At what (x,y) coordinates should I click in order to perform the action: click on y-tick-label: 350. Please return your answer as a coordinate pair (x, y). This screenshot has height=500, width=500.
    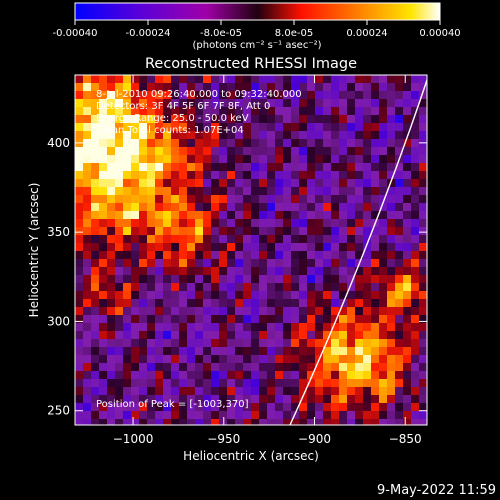
    Looking at the image, I should click on (58, 232).